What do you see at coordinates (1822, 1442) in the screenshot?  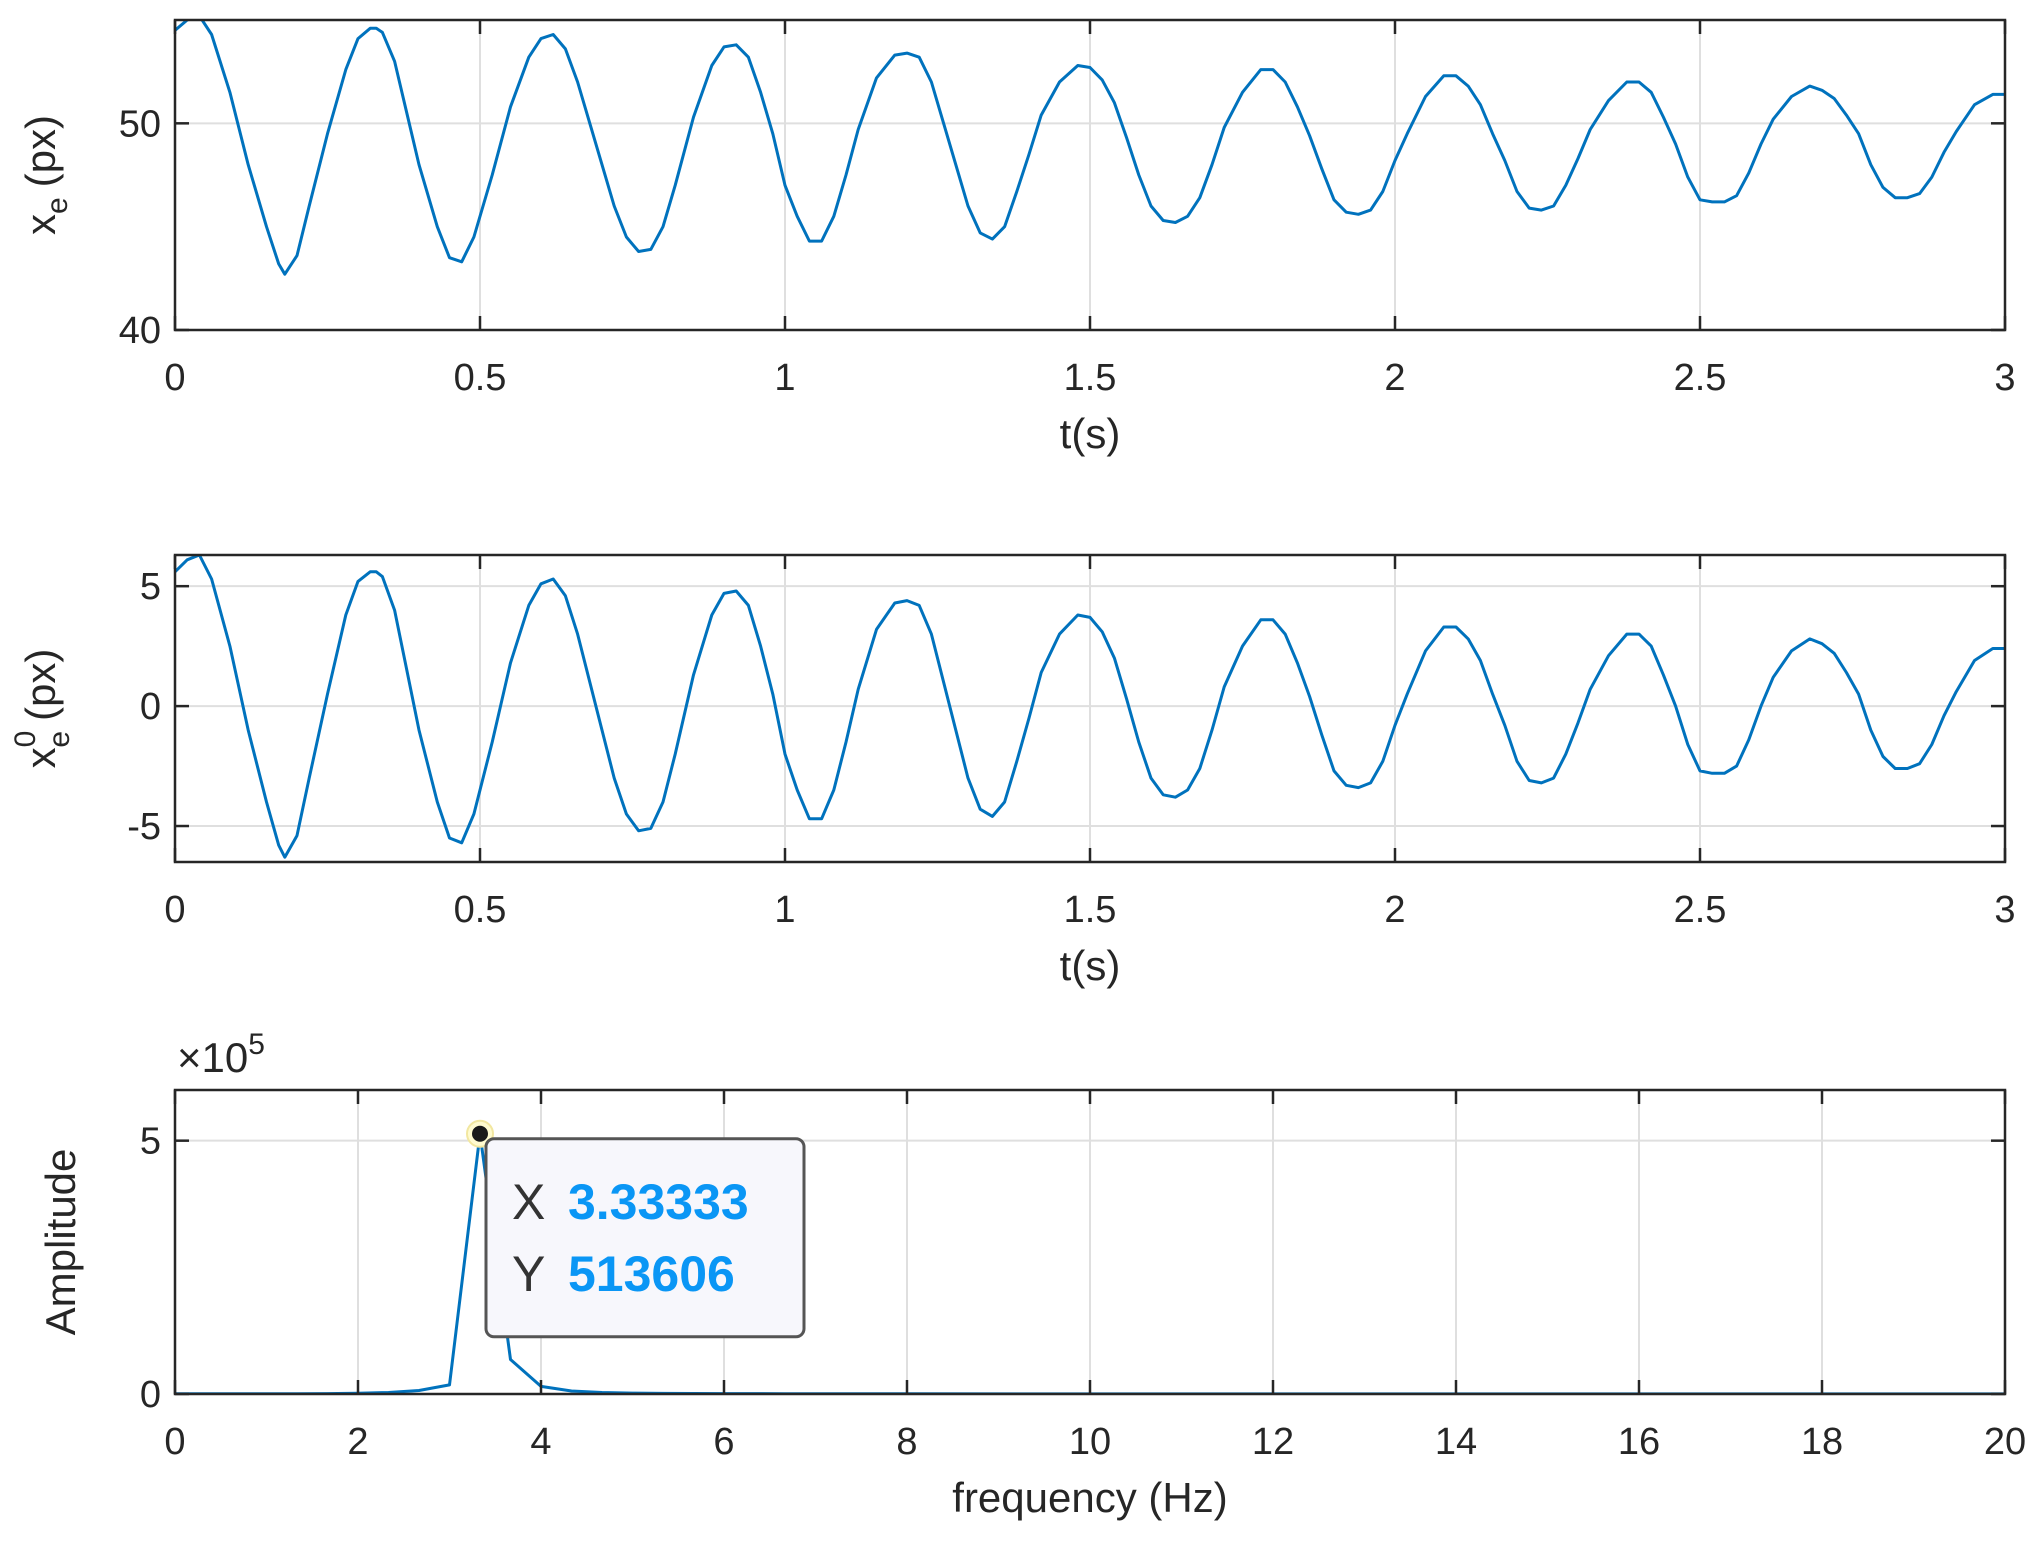 I see `x-tick-label: 18` at bounding box center [1822, 1442].